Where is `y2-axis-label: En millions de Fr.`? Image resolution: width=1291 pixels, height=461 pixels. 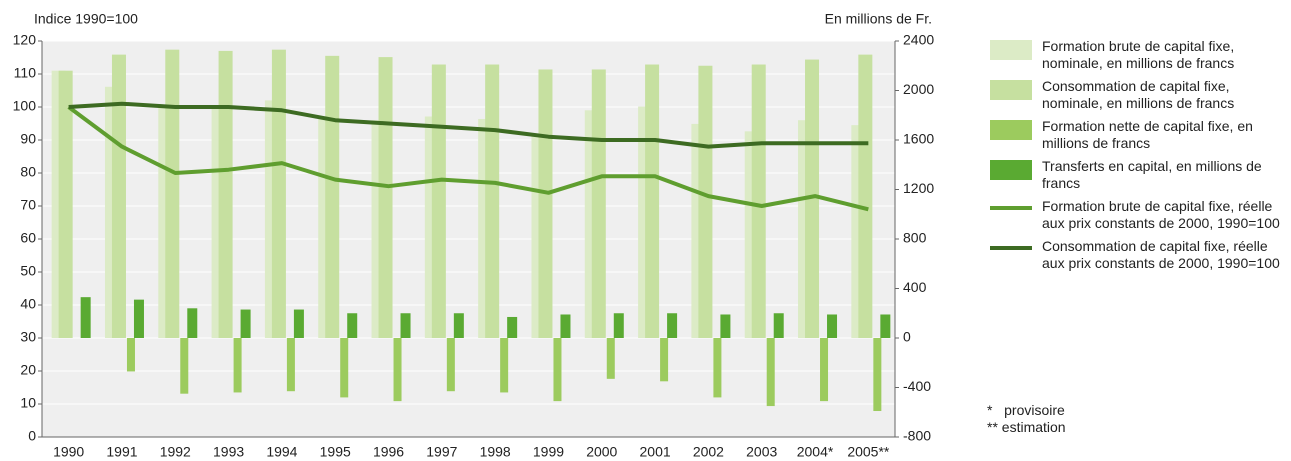 y2-axis-label: En millions de Fr. is located at coordinates (878, 19).